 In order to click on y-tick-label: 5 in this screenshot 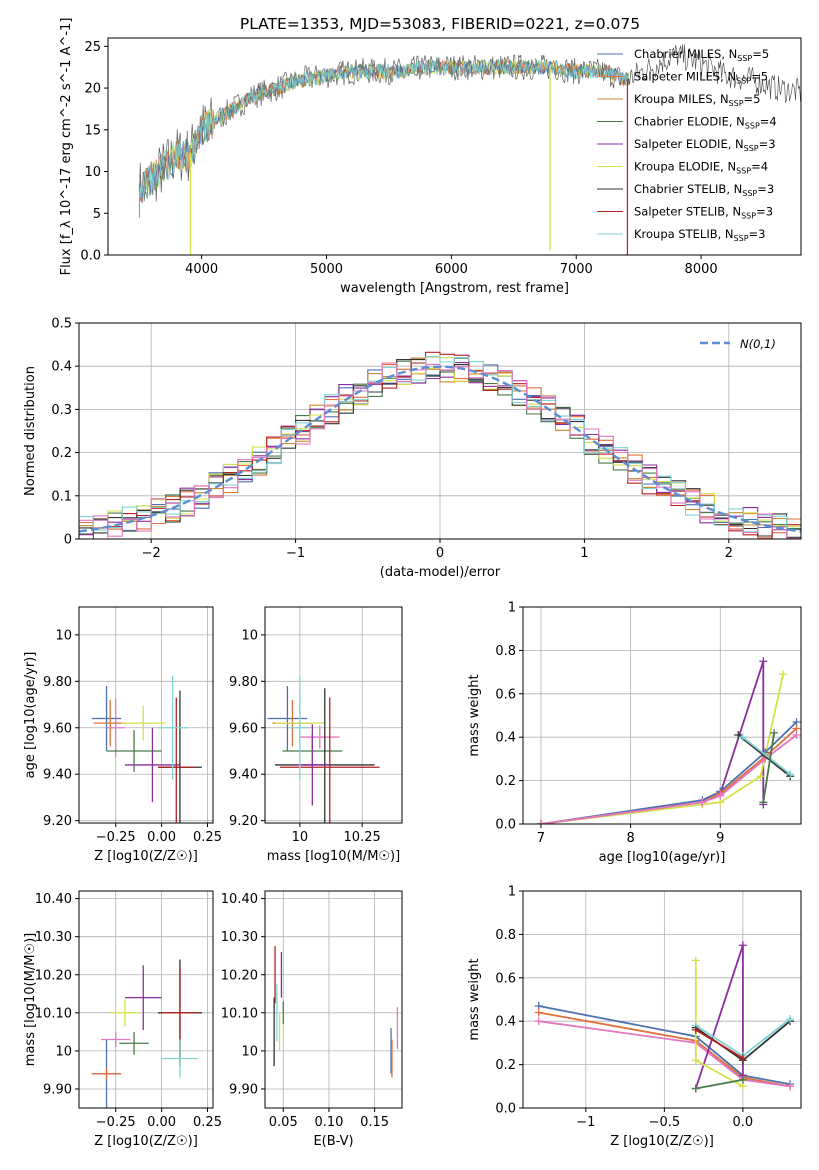, I will do `click(97, 214)`.